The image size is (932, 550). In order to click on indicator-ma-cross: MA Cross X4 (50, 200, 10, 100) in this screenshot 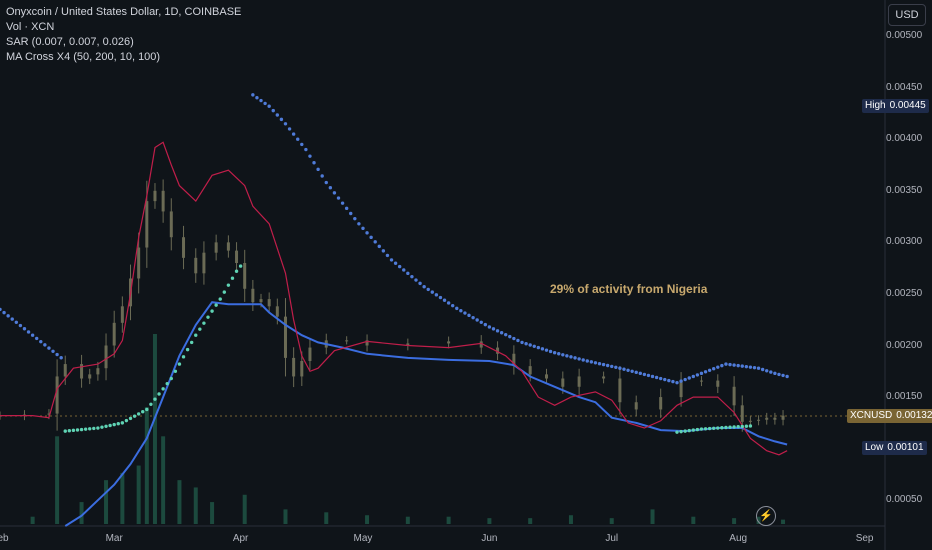, I will do `click(83, 57)`.